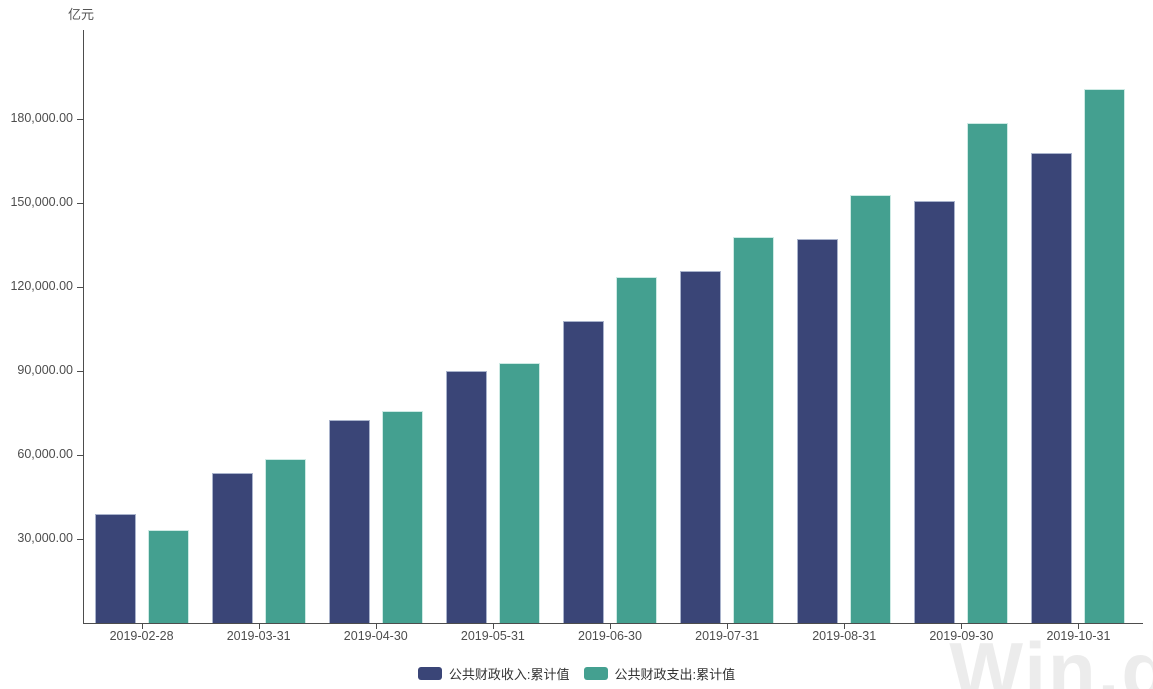 This screenshot has height=689, width=1153. What do you see at coordinates (141, 636) in the screenshot?
I see `x-axis-label: 2019-02-28` at bounding box center [141, 636].